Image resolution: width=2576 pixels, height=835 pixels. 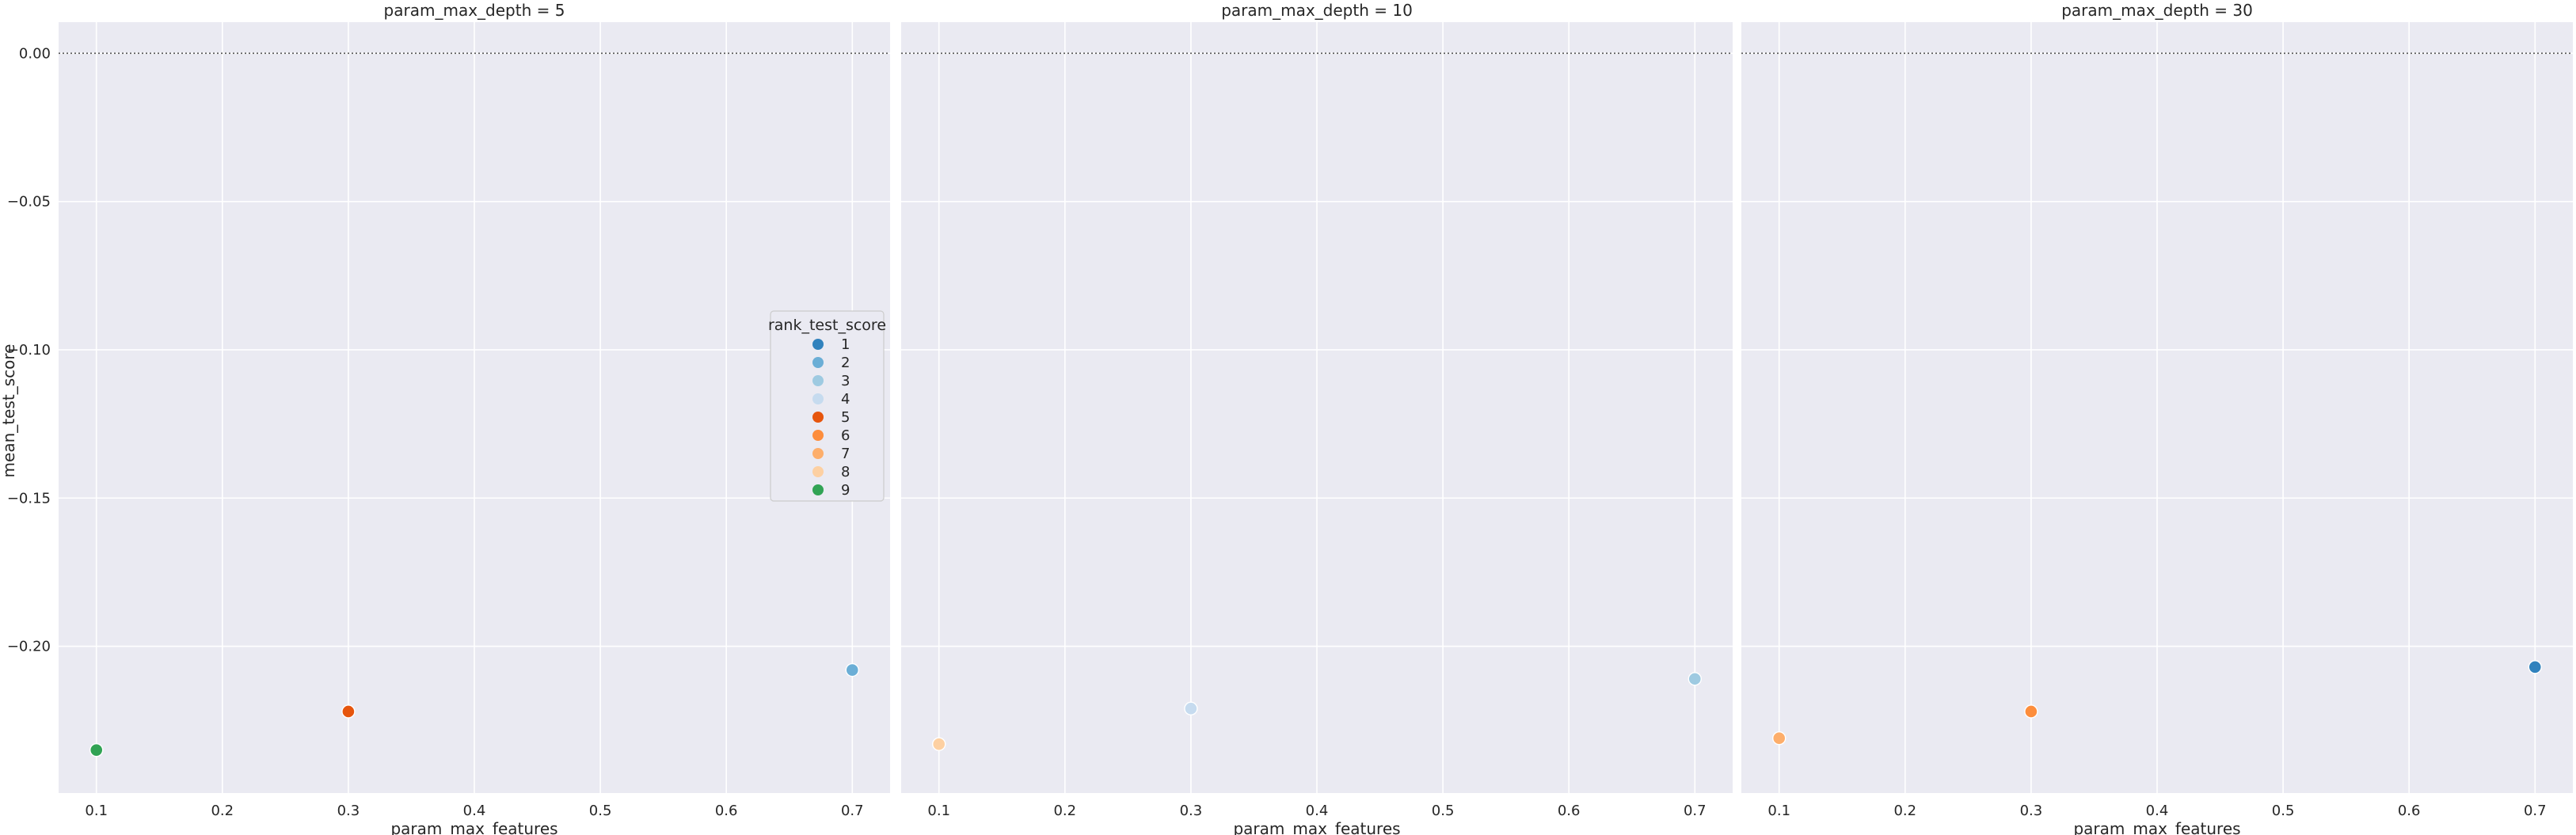 I want to click on y-tick-label: 0.00, so click(x=35, y=53).